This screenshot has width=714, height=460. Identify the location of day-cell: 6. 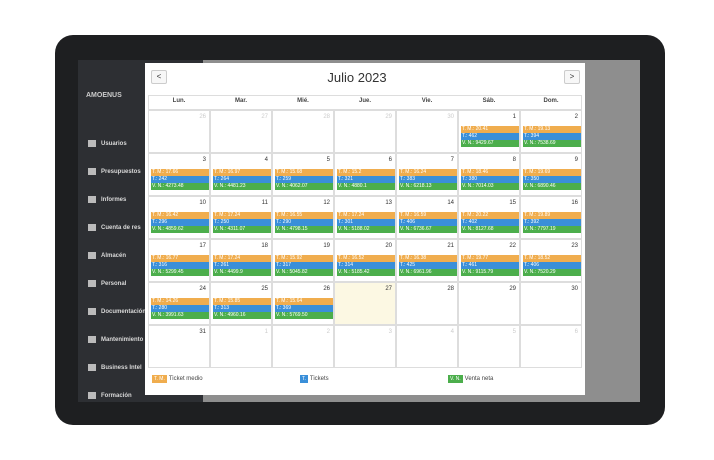
(551, 346).